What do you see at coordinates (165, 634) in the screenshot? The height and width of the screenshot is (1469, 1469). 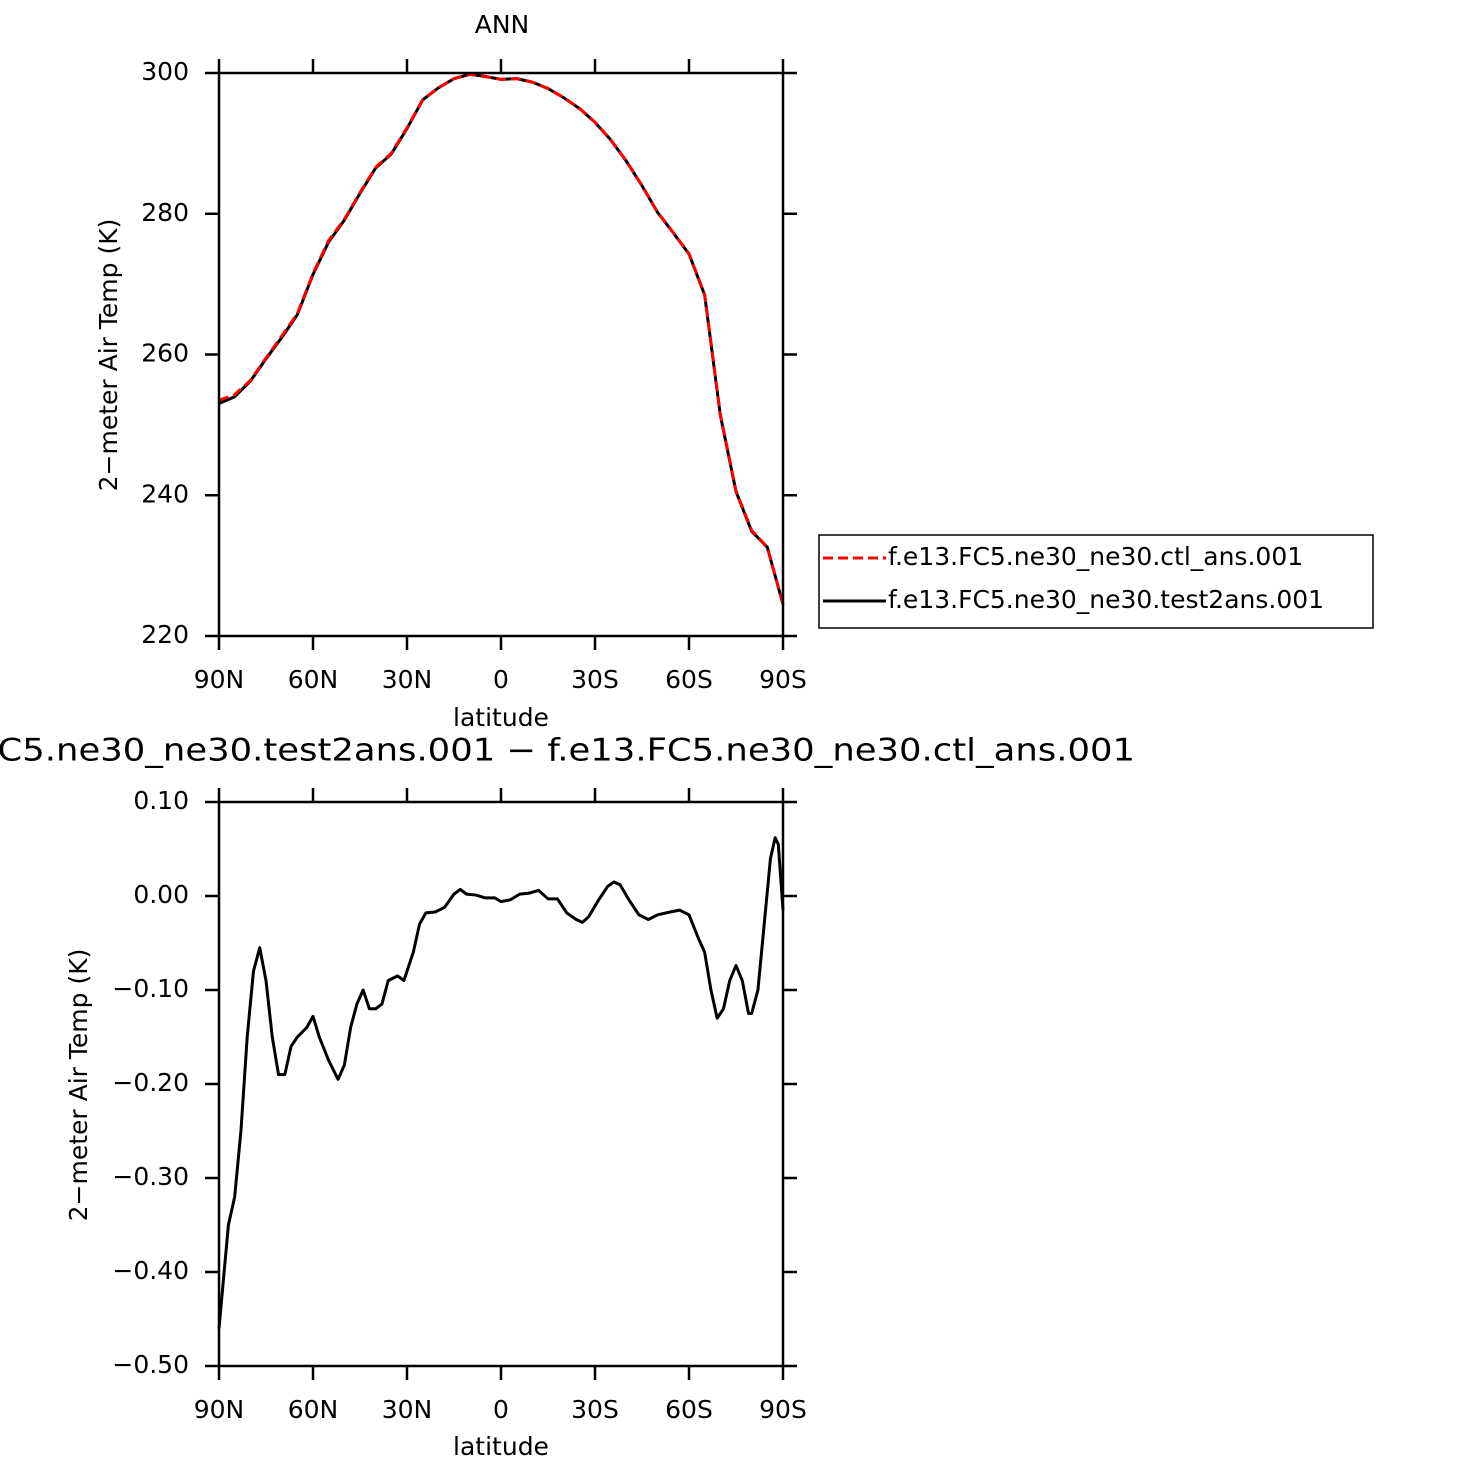 I see `y-tick-label: 220` at bounding box center [165, 634].